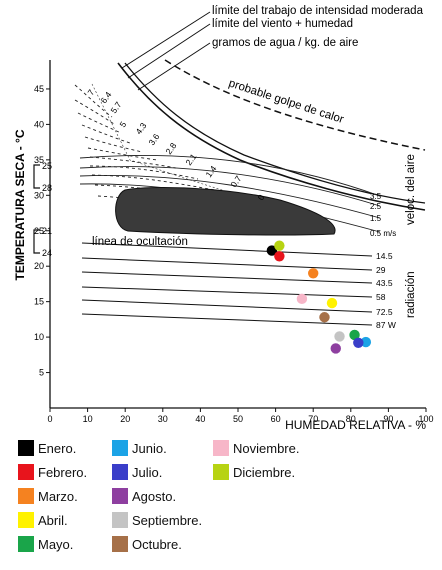 This screenshot has width=442, height=570. I want to click on y-tick-label: 5, so click(41, 373).